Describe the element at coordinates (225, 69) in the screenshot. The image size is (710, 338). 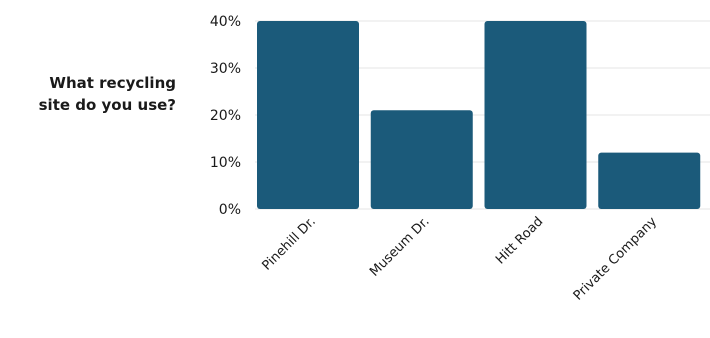
I see `y-tick-label: 30%` at that location.